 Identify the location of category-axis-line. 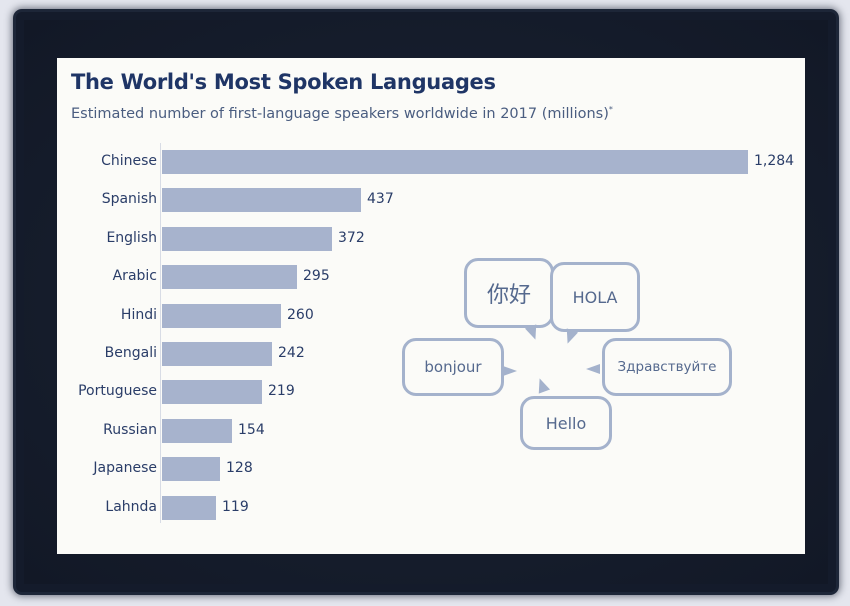
(160, 333).